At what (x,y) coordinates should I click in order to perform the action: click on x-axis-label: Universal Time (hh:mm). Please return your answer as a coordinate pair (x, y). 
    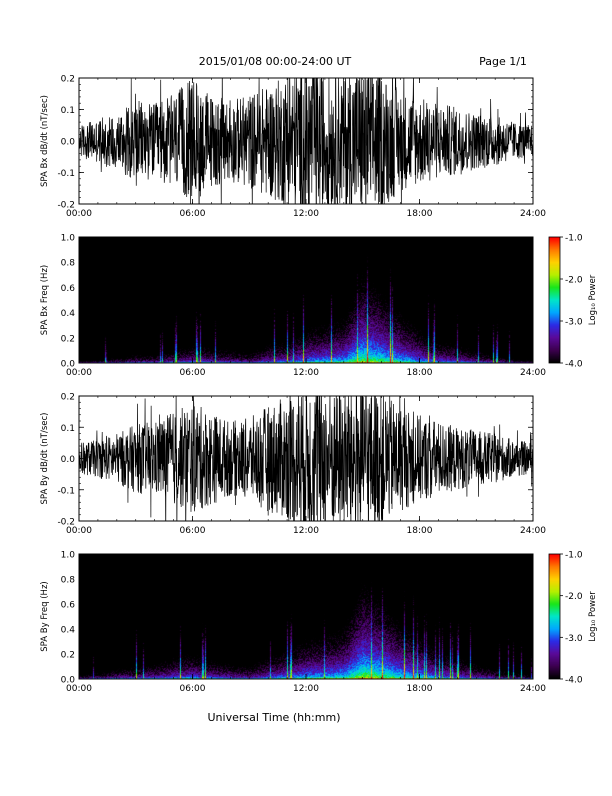
    Looking at the image, I should click on (274, 717).